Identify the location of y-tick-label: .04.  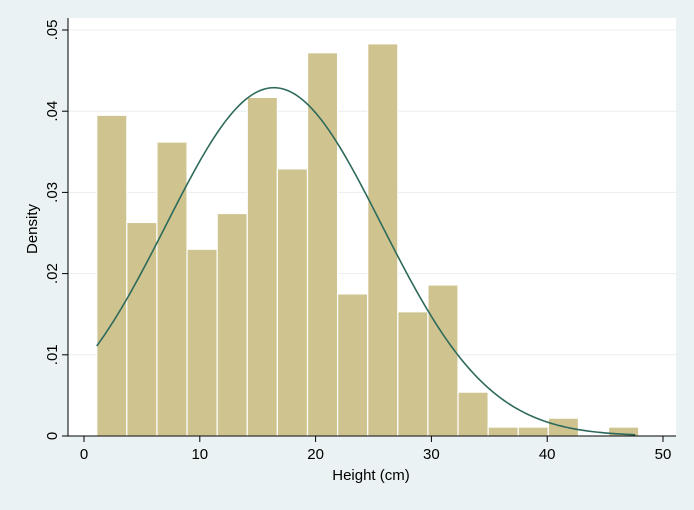
(52, 111).